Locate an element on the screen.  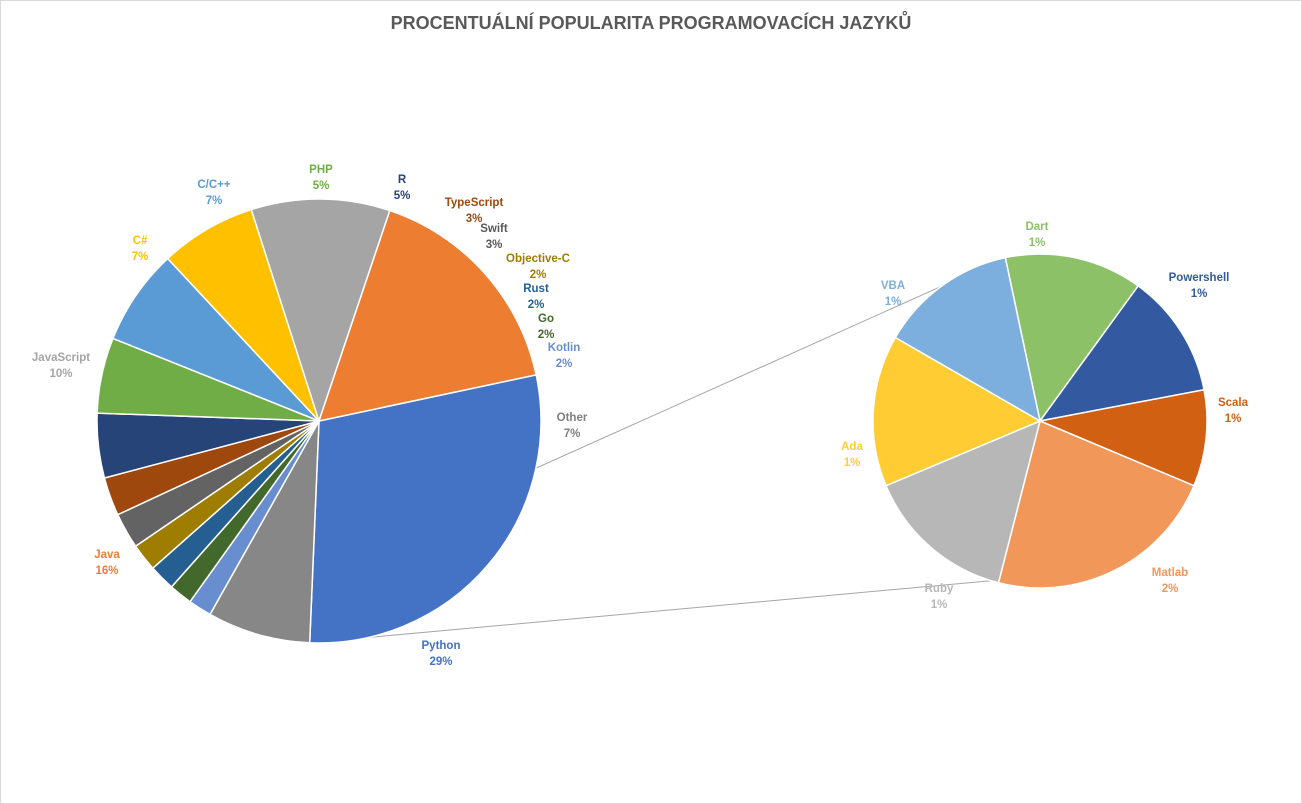
primary-label-php: PHP is located at coordinates (321, 170).